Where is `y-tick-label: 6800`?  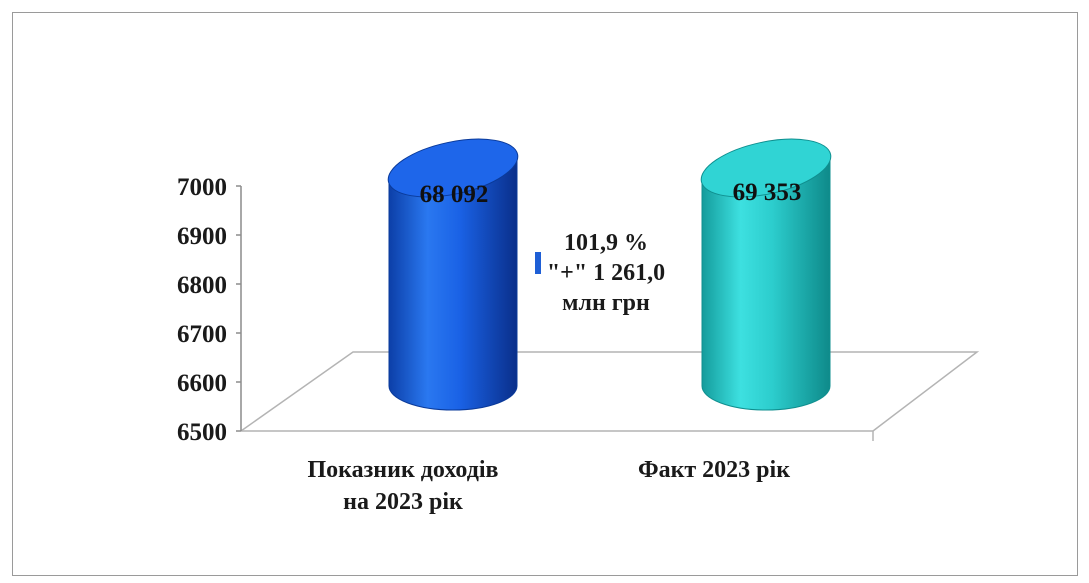 y-tick-label: 6800 is located at coordinates (202, 285).